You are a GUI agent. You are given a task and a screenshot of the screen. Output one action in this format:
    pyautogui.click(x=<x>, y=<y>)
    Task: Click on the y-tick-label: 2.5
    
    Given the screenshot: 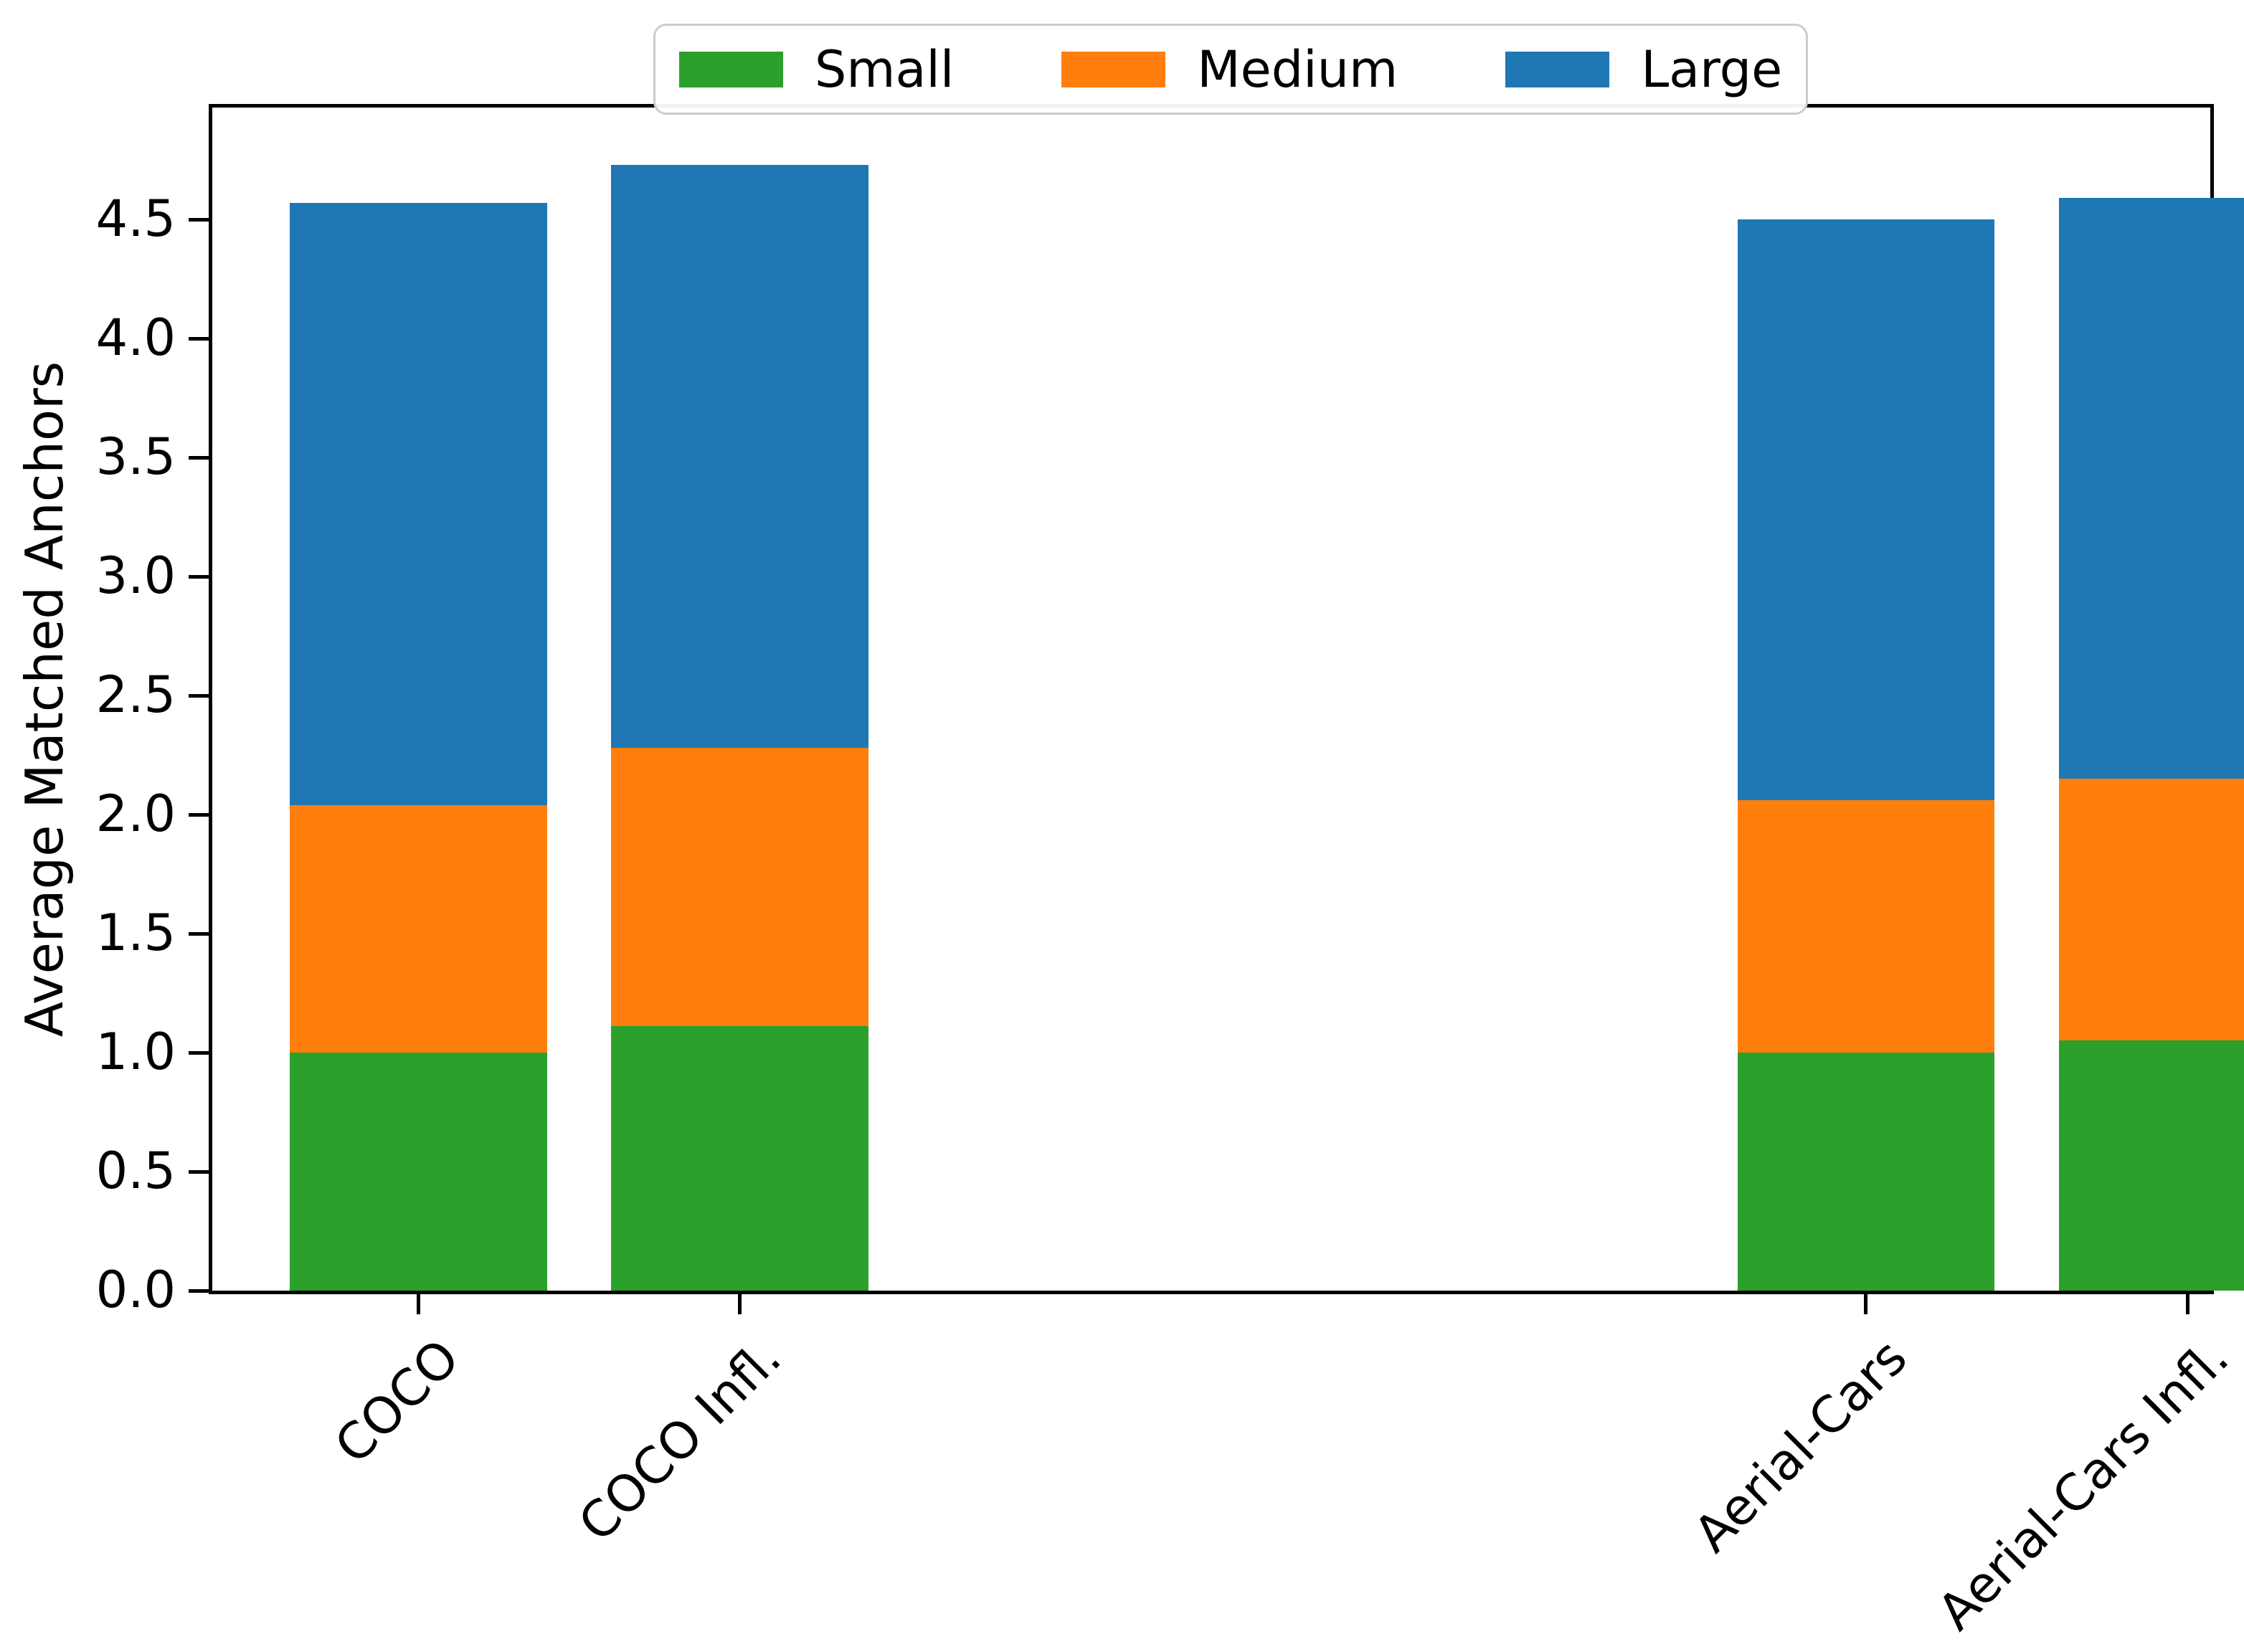 What is the action you would take?
    pyautogui.click(x=135, y=695)
    